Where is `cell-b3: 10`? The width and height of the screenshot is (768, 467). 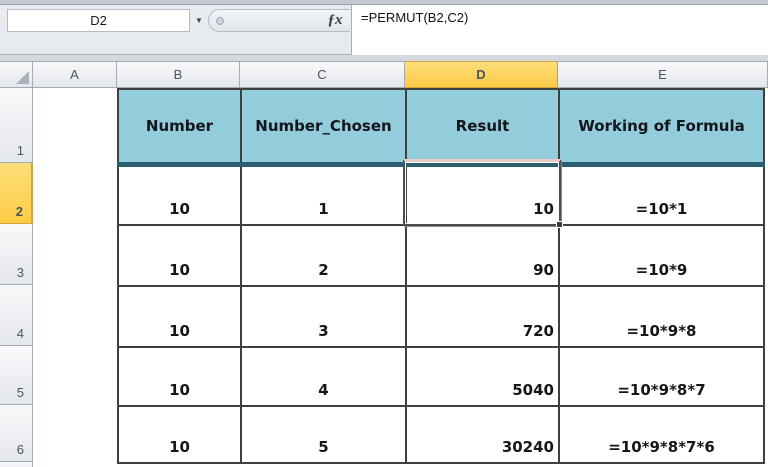
cell-b3: 10 is located at coordinates (179, 255).